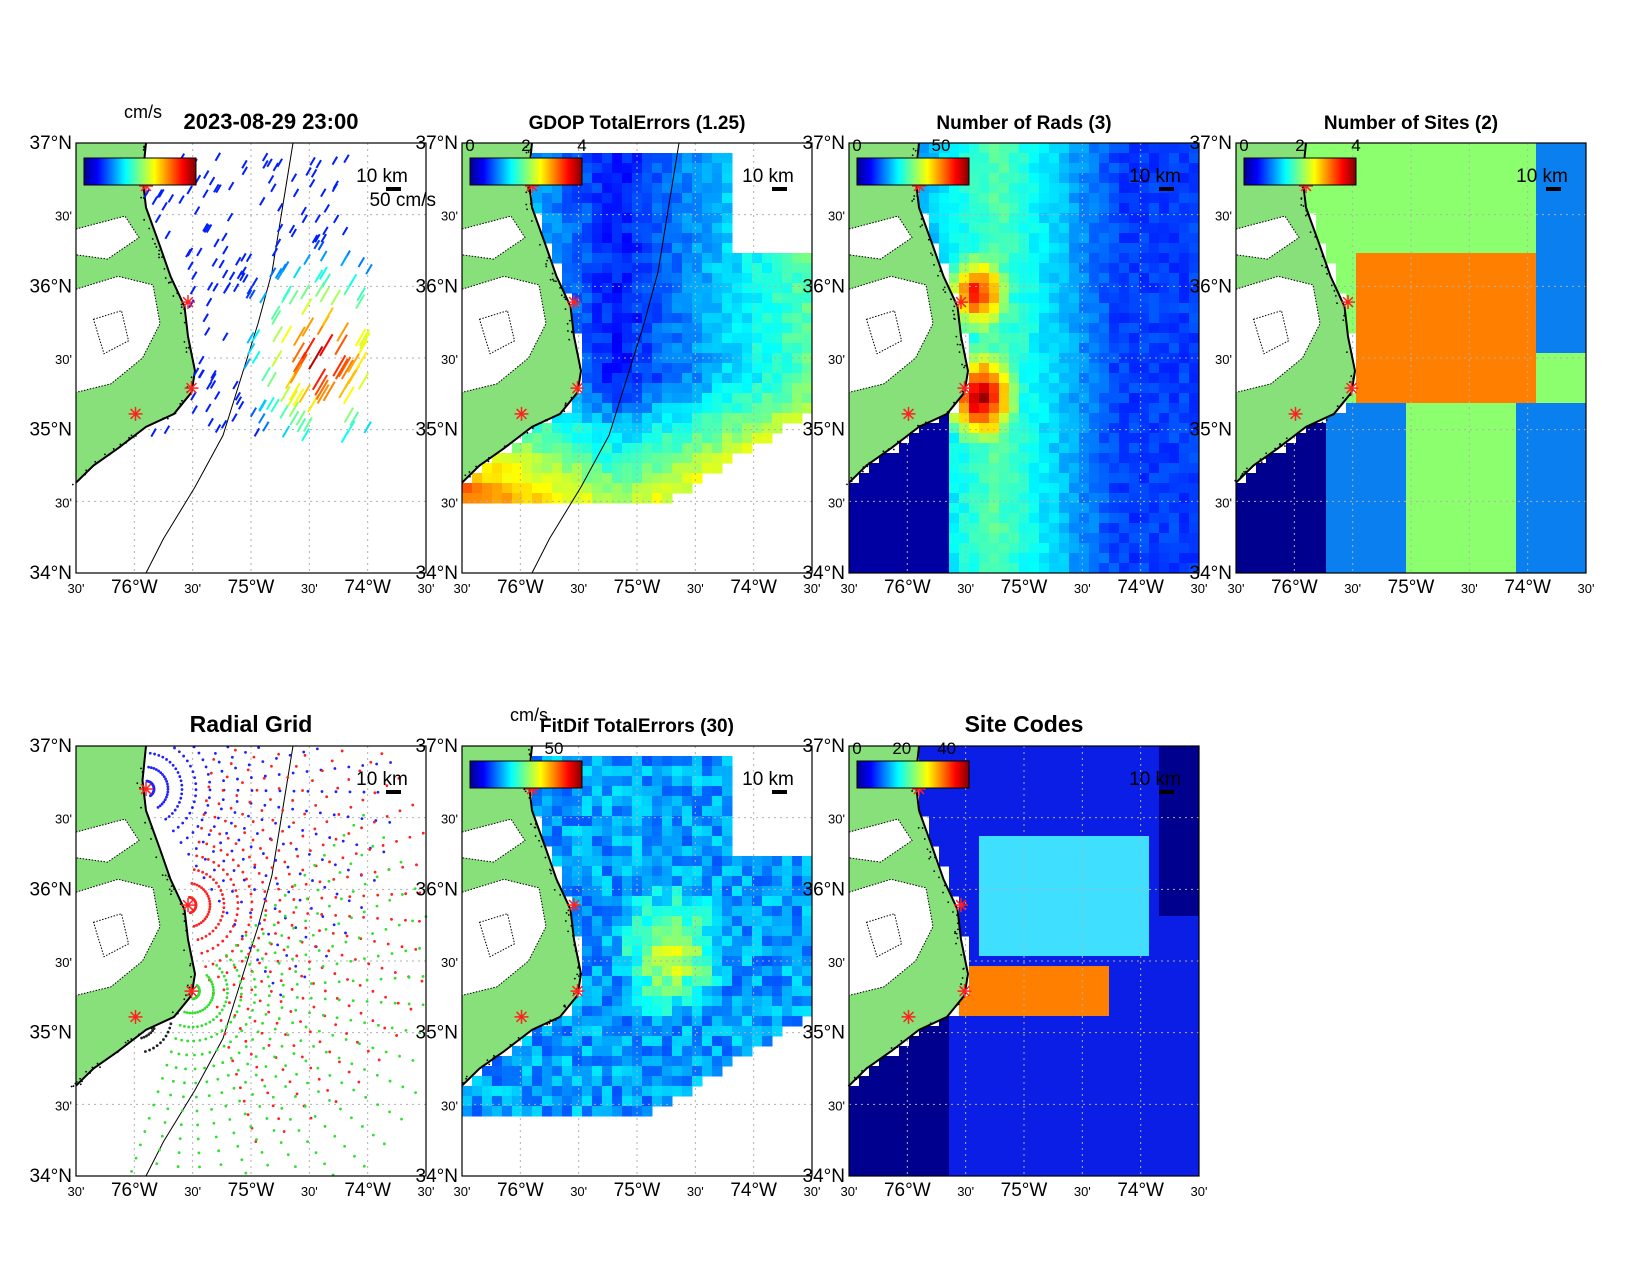 The image size is (1650, 1275). I want to click on panel-title: Radial Grid, so click(251, 724).